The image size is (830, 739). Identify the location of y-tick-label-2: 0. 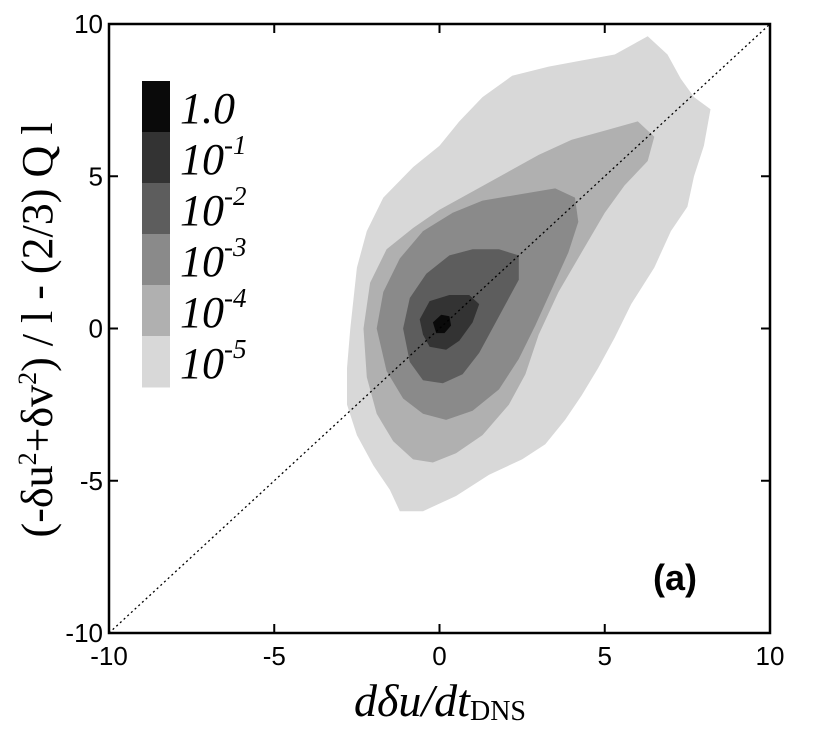
(96, 329).